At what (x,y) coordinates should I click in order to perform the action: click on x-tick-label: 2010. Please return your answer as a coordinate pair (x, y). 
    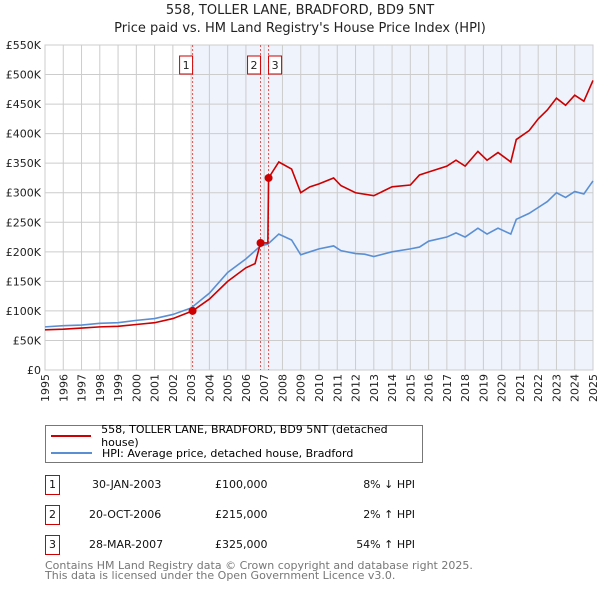
    Looking at the image, I should click on (319, 388).